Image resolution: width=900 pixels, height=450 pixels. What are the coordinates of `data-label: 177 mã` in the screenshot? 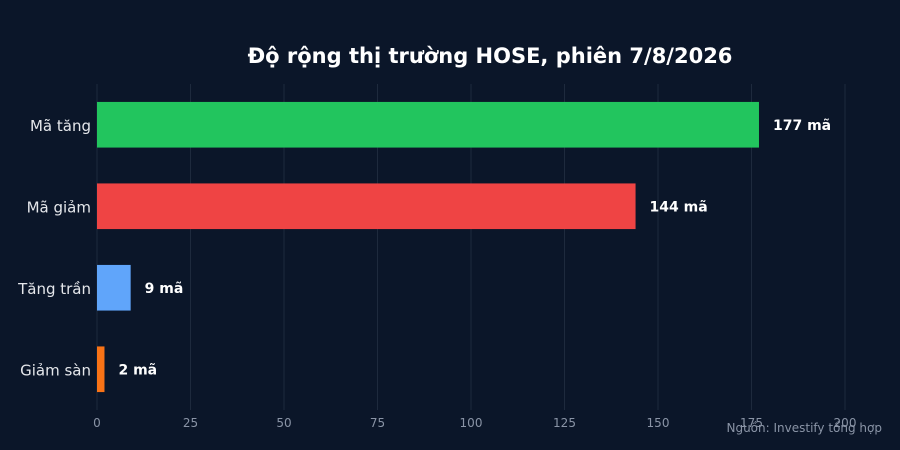 It's located at (802, 126).